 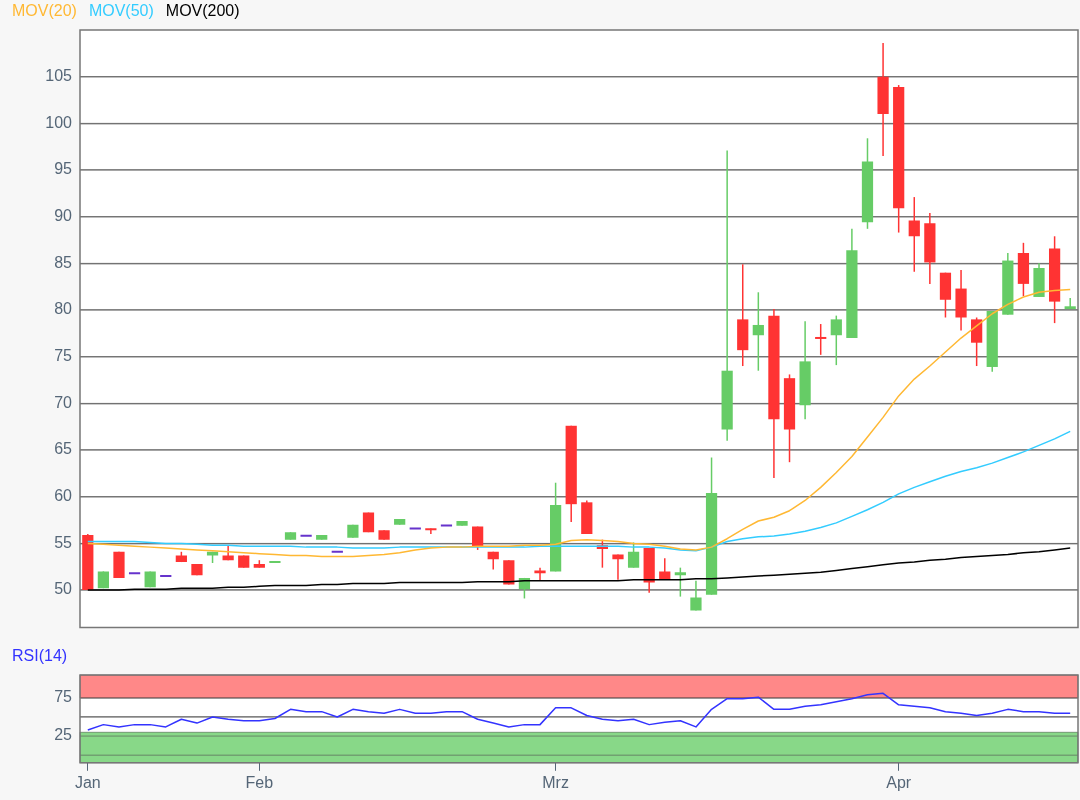 I want to click on x-tick-label: Feb, so click(x=259, y=782).